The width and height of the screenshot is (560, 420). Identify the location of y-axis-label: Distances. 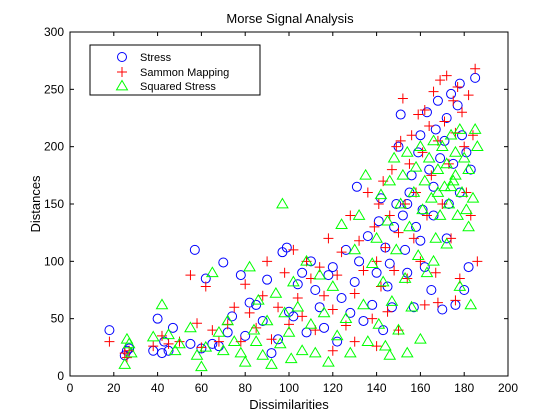
(35, 204).